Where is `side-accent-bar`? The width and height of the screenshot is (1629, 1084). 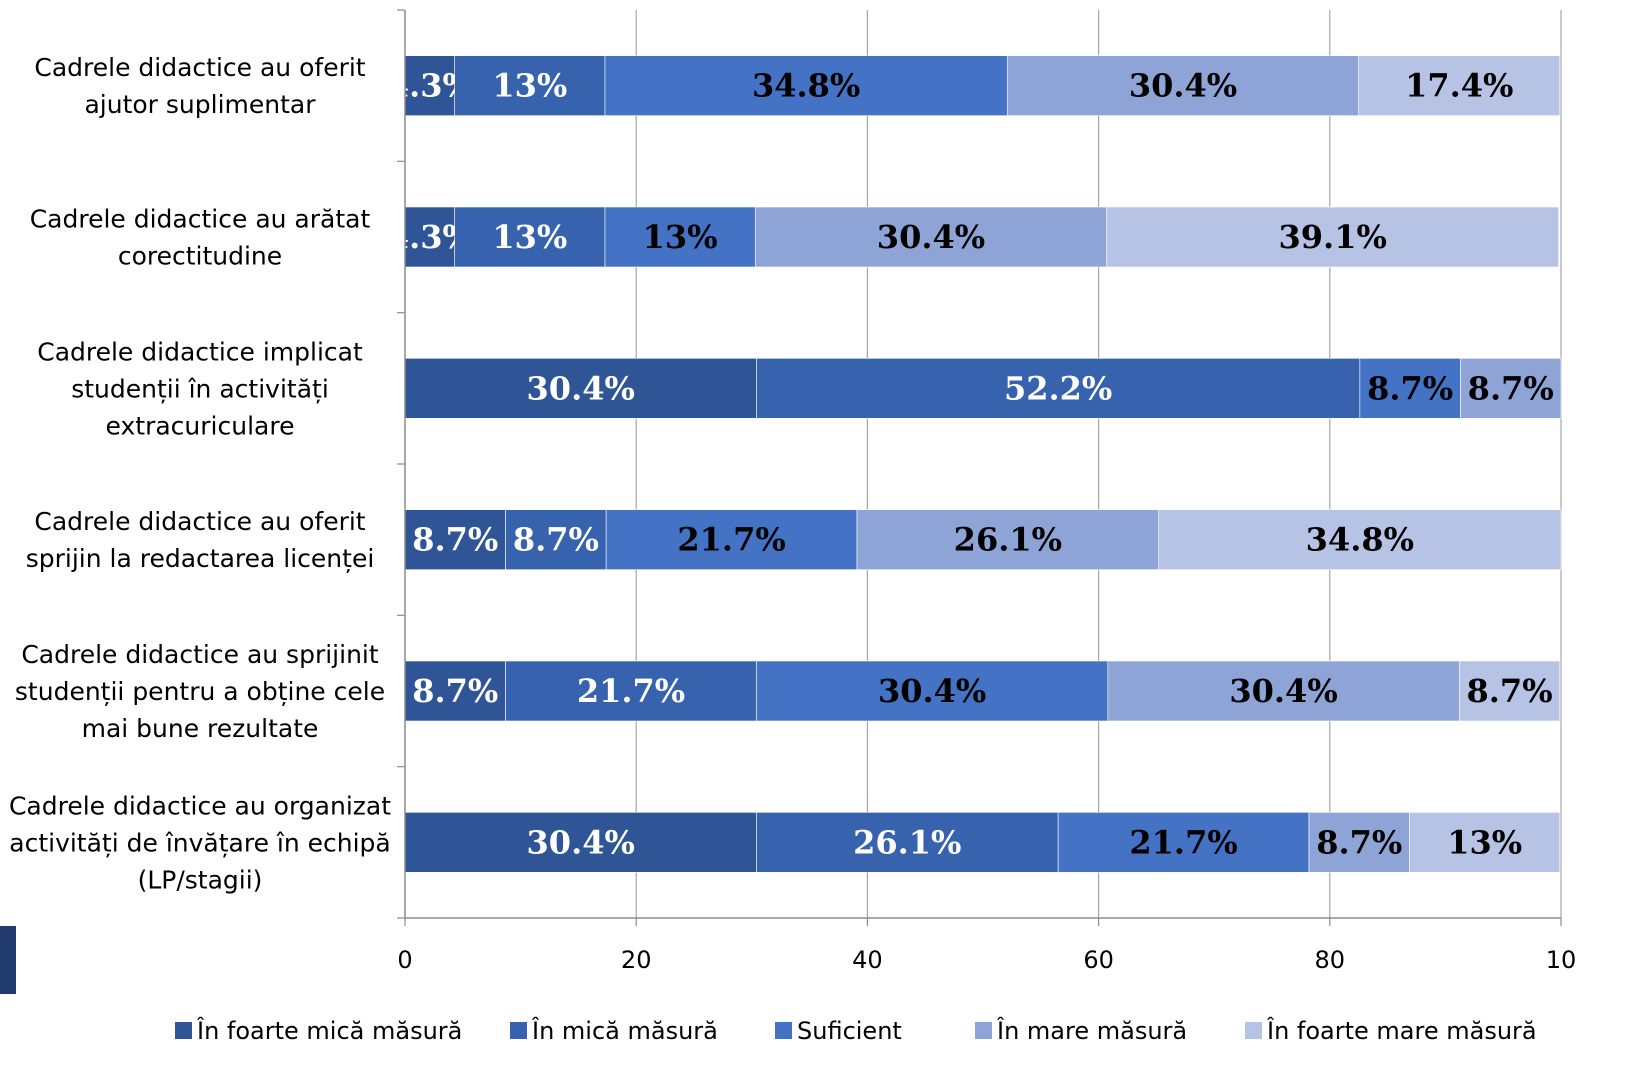
side-accent-bar is located at coordinates (8, 960).